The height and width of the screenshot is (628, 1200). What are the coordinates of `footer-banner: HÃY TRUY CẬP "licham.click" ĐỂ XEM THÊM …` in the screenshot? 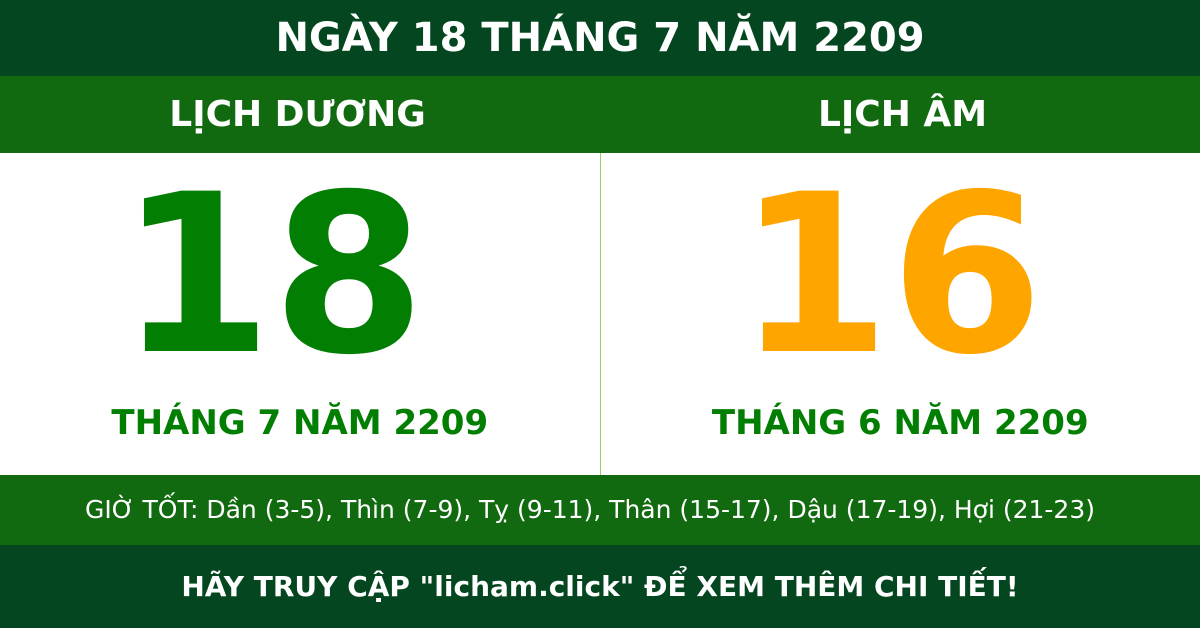 It's located at (600, 586).